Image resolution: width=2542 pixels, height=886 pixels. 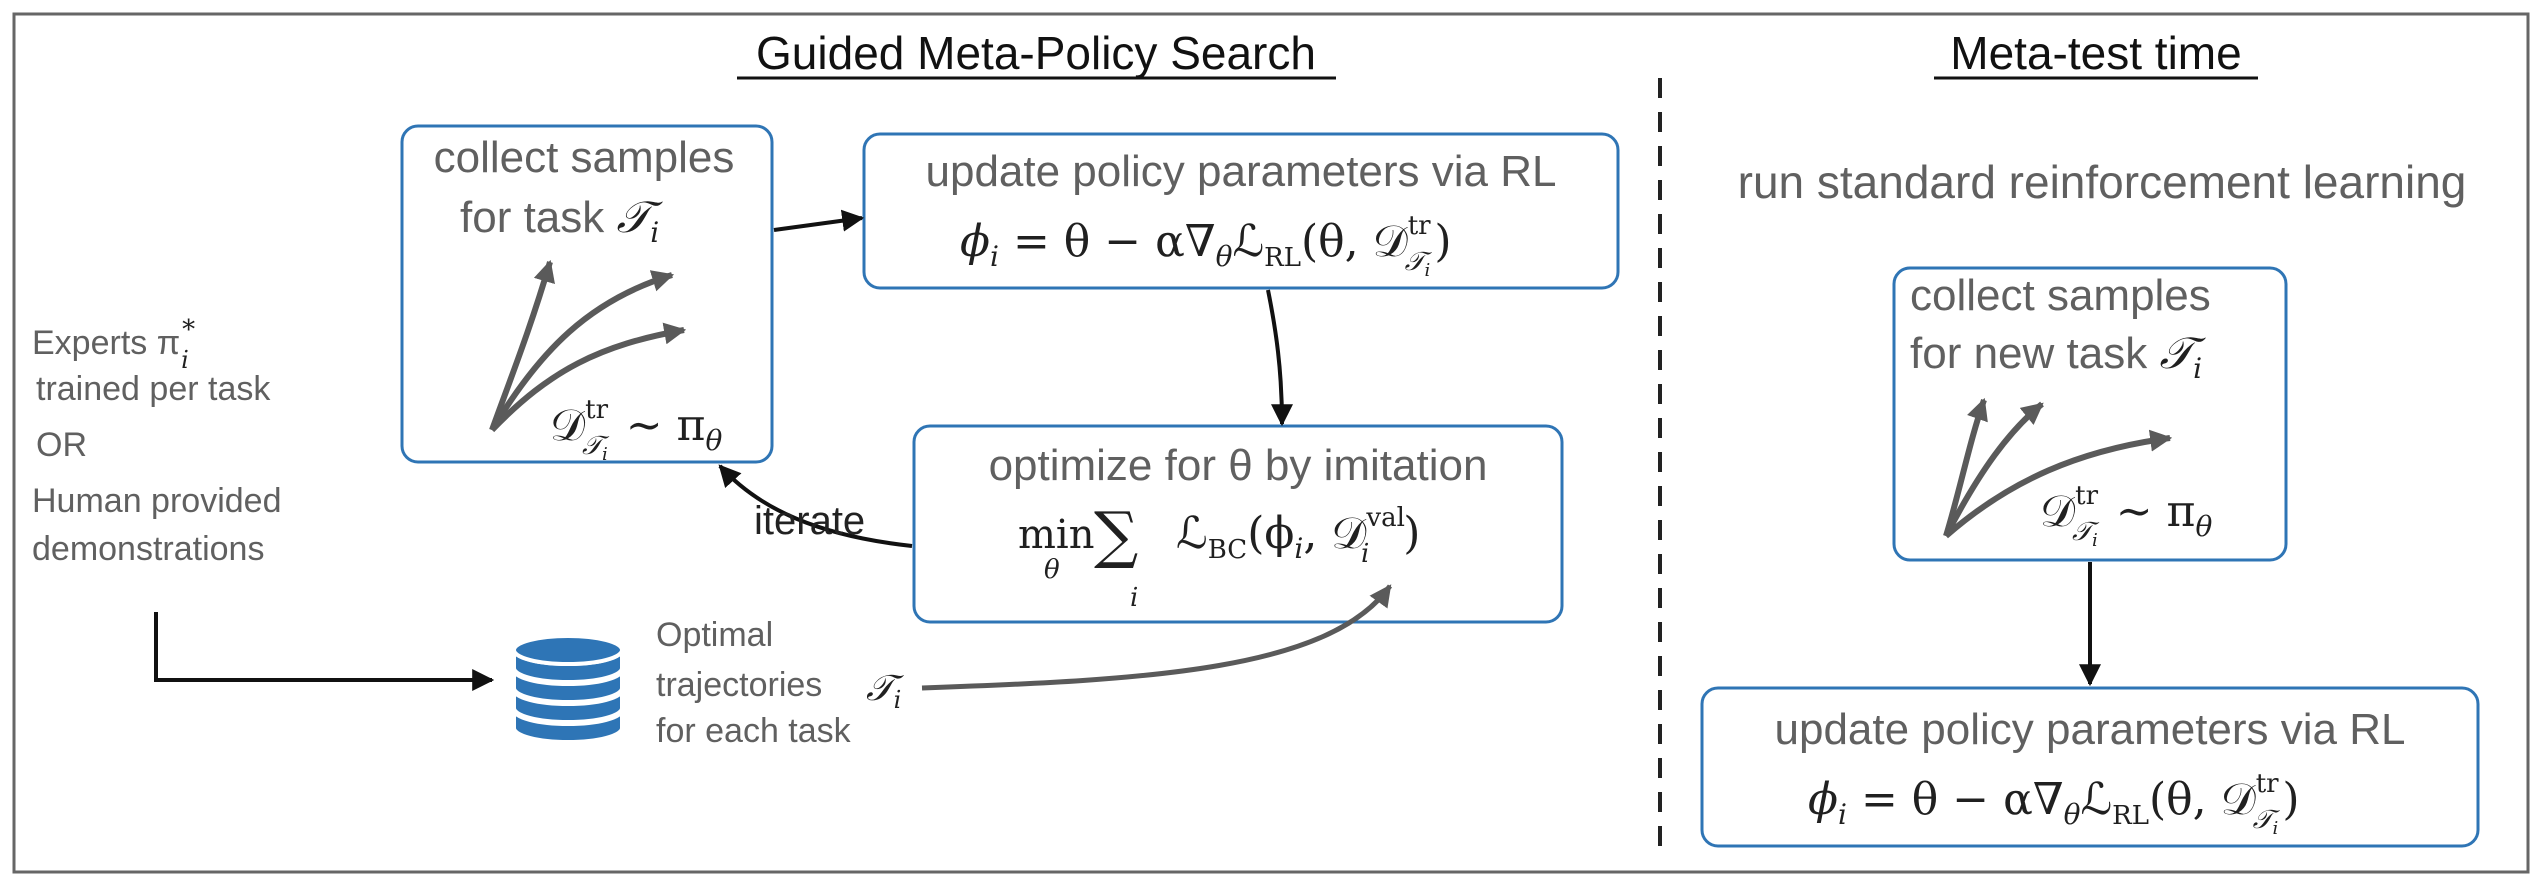 What do you see at coordinates (1052, 570) in the screenshot?
I see `optimize-min-sub: θ` at bounding box center [1052, 570].